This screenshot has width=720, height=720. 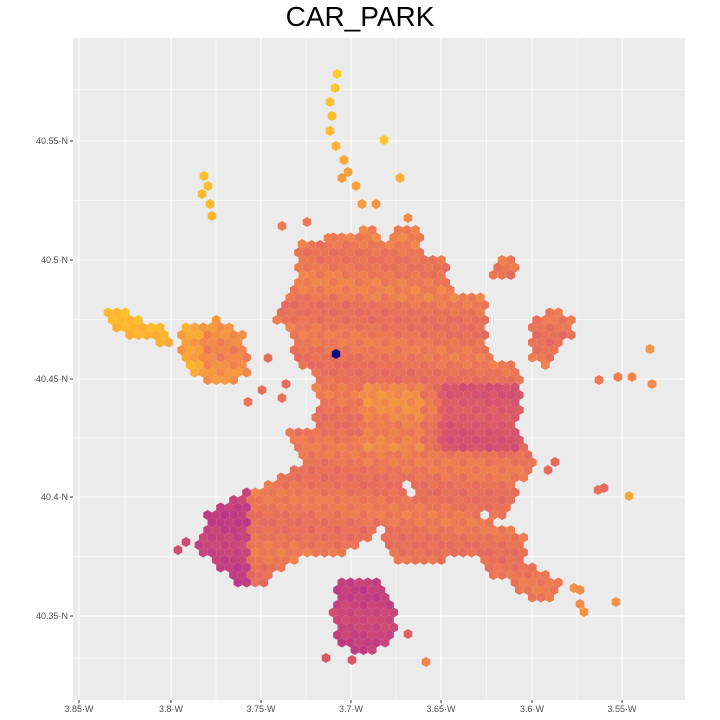 I want to click on y-tick-label: 40.35·N, so click(x=52, y=616).